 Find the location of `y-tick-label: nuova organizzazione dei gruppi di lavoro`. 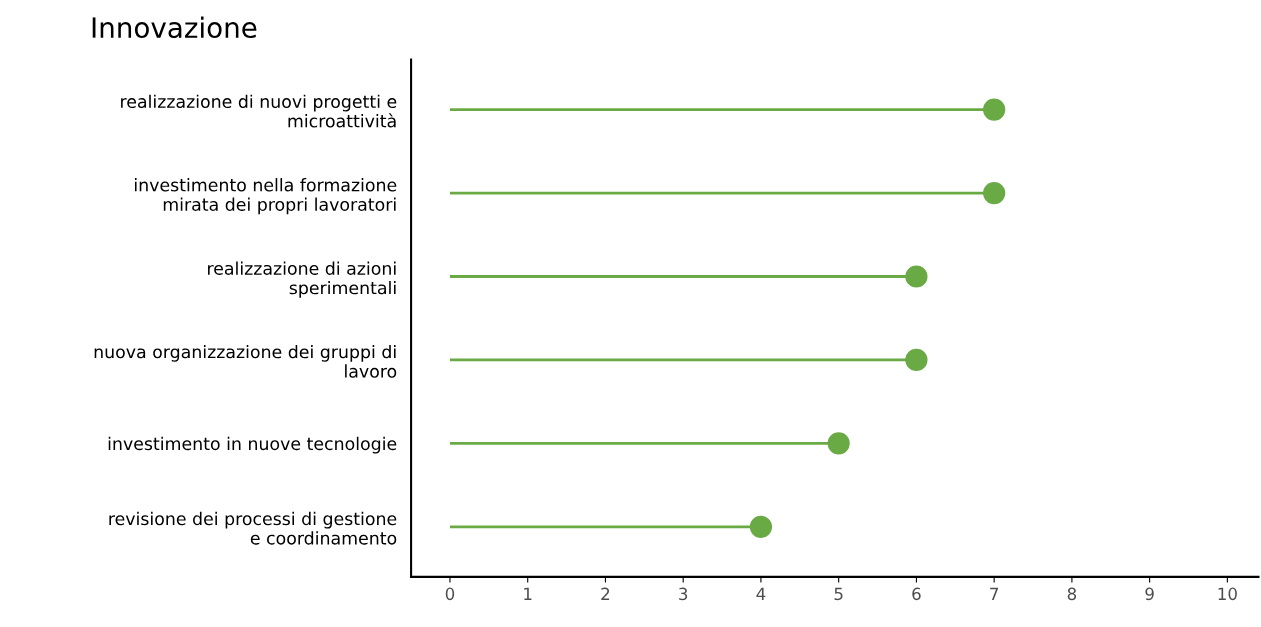

y-tick-label: nuova organizzazione dei gruppi di lavoro is located at coordinates (245, 361).